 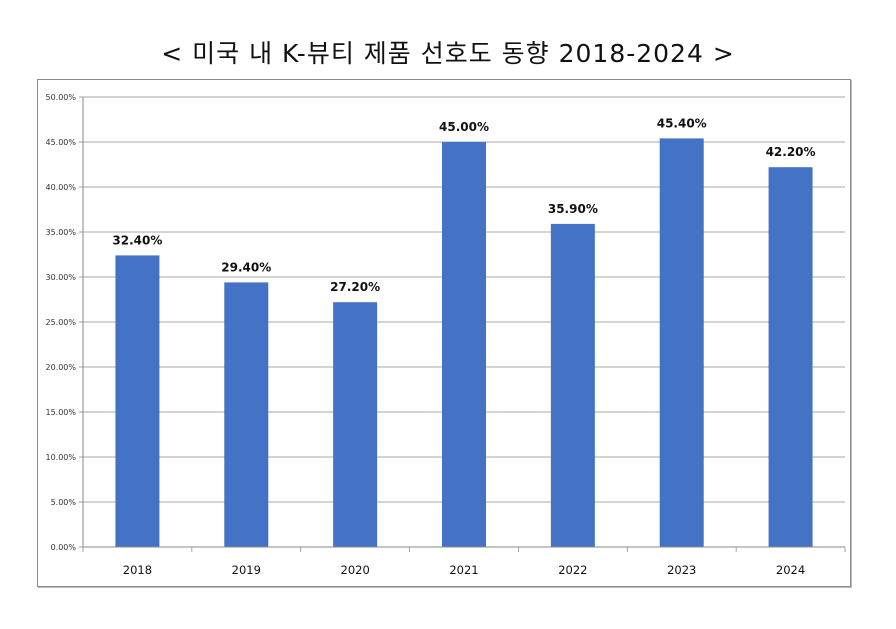 What do you see at coordinates (60, 277) in the screenshot?
I see `y-tick-label: 30.00%` at bounding box center [60, 277].